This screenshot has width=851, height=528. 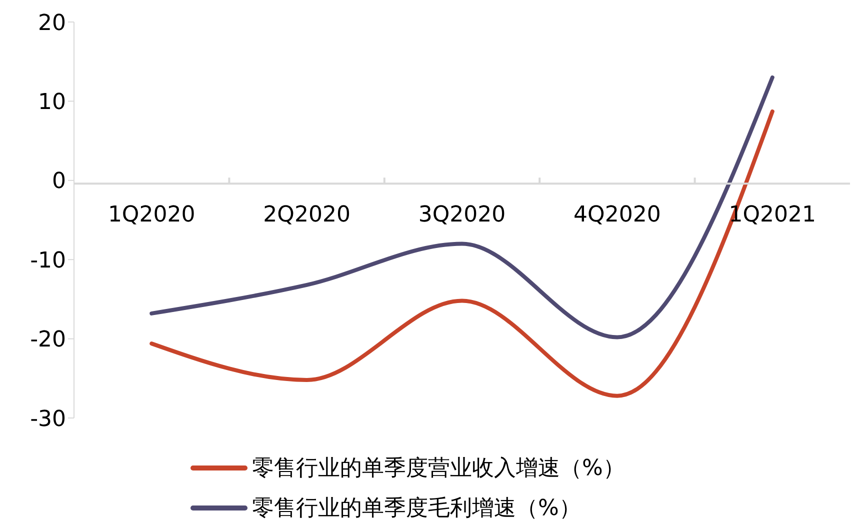 What do you see at coordinates (48, 261) in the screenshot?
I see `y-tick-label: -10` at bounding box center [48, 261].